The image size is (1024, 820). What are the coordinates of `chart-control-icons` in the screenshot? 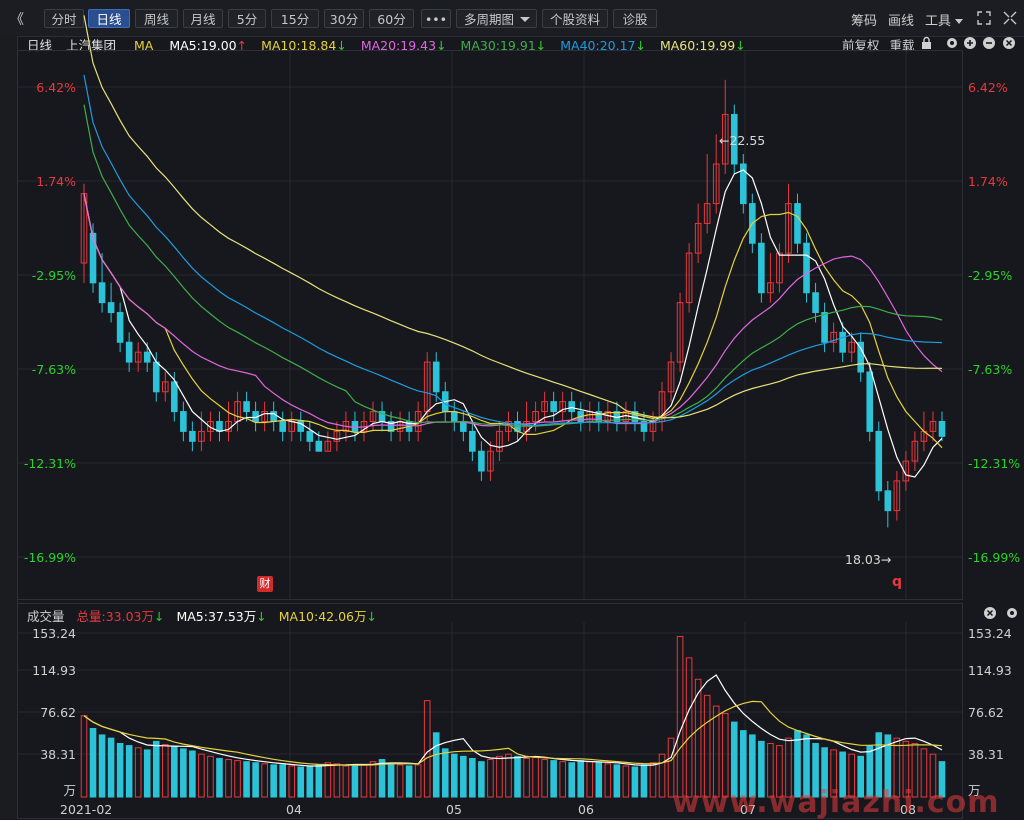 It's located at (968, 43).